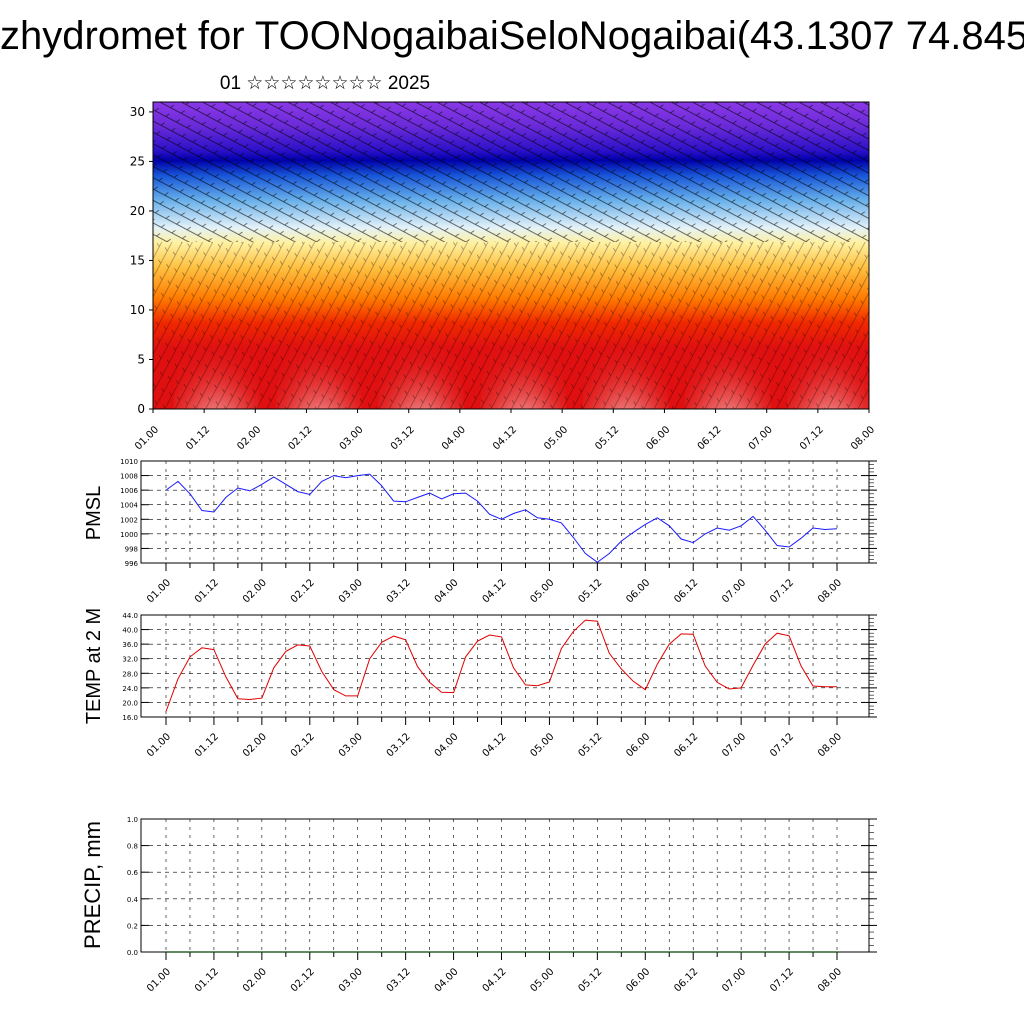 The height and width of the screenshot is (1024, 1024). What do you see at coordinates (399, 745) in the screenshot?
I see `panel-2-x-tick-label: 03.12` at bounding box center [399, 745].